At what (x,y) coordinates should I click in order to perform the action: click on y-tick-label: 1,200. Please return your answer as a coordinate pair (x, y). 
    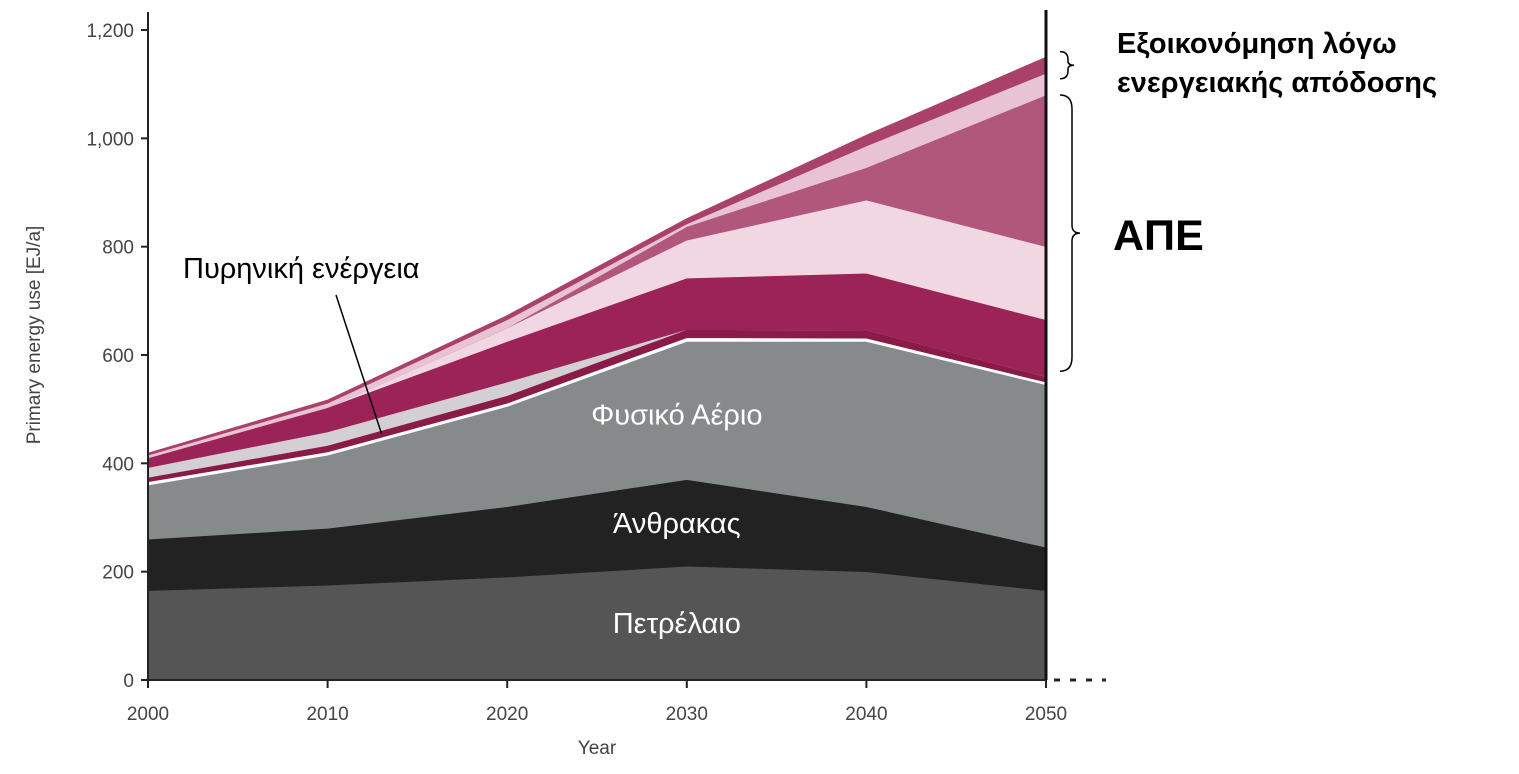
    Looking at the image, I should click on (110, 31).